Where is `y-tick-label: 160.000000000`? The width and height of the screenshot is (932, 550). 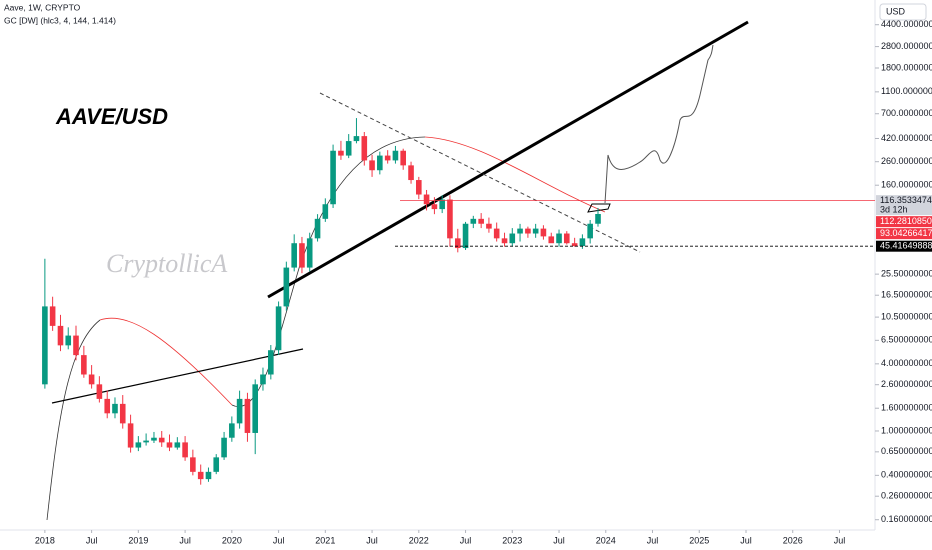
y-tick-label: 160.000000000 is located at coordinates (906, 185).